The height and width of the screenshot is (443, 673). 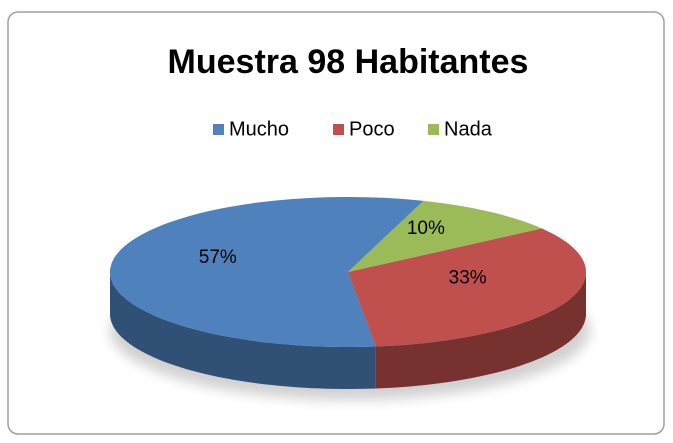 What do you see at coordinates (218, 257) in the screenshot?
I see `data-label: 57%` at bounding box center [218, 257].